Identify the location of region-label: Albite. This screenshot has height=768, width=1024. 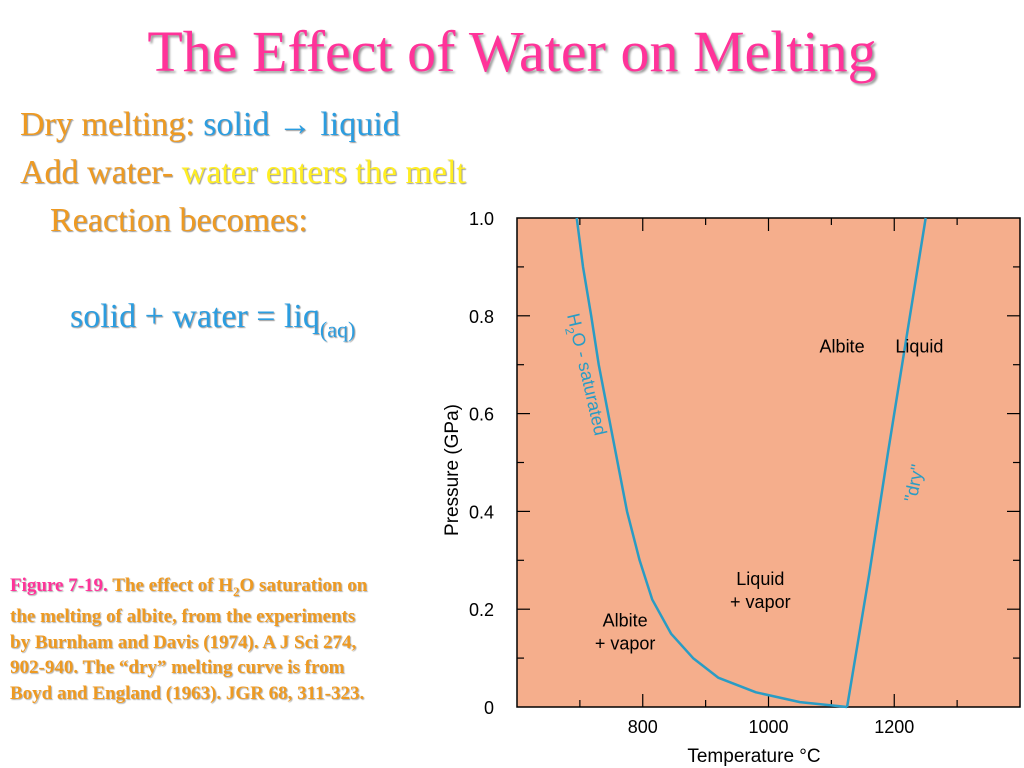
(842, 346).